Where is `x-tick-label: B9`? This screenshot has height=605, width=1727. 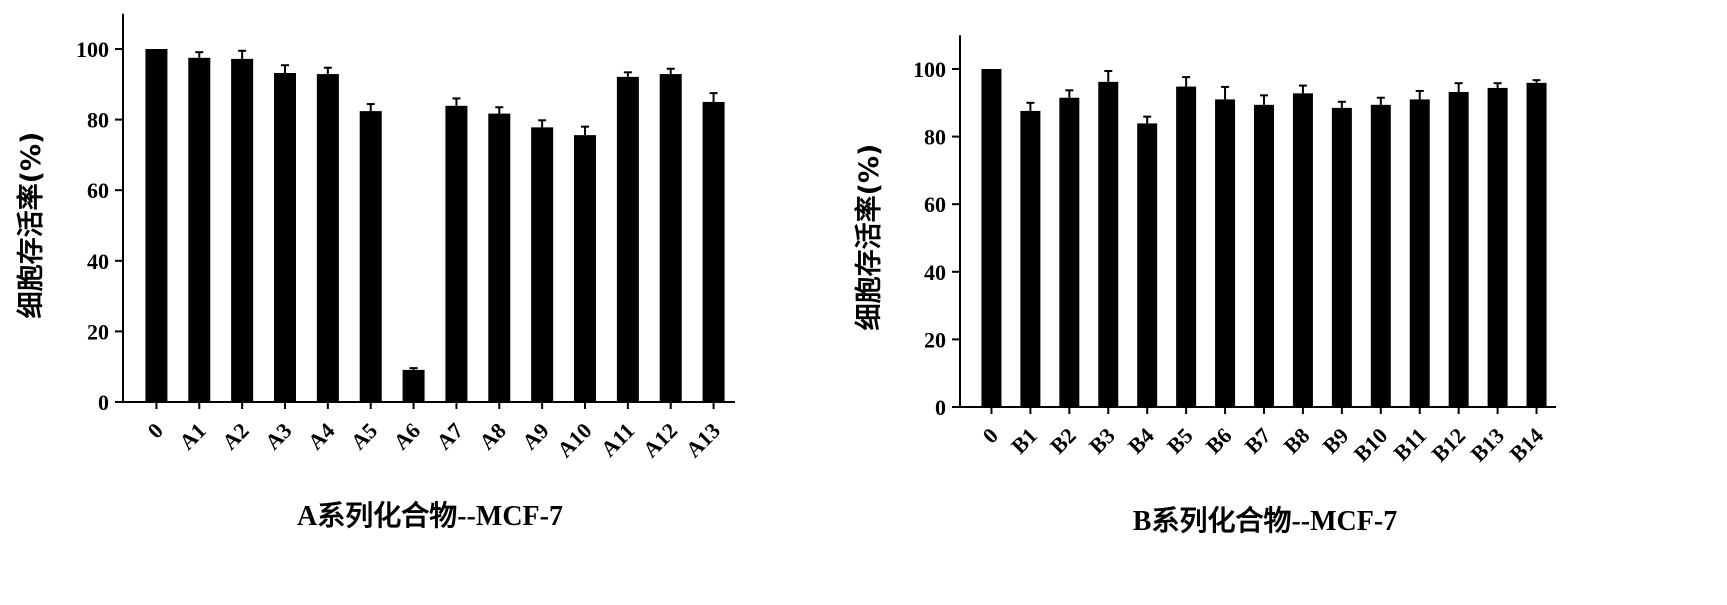
x-tick-label: B9 is located at coordinates (1336, 441).